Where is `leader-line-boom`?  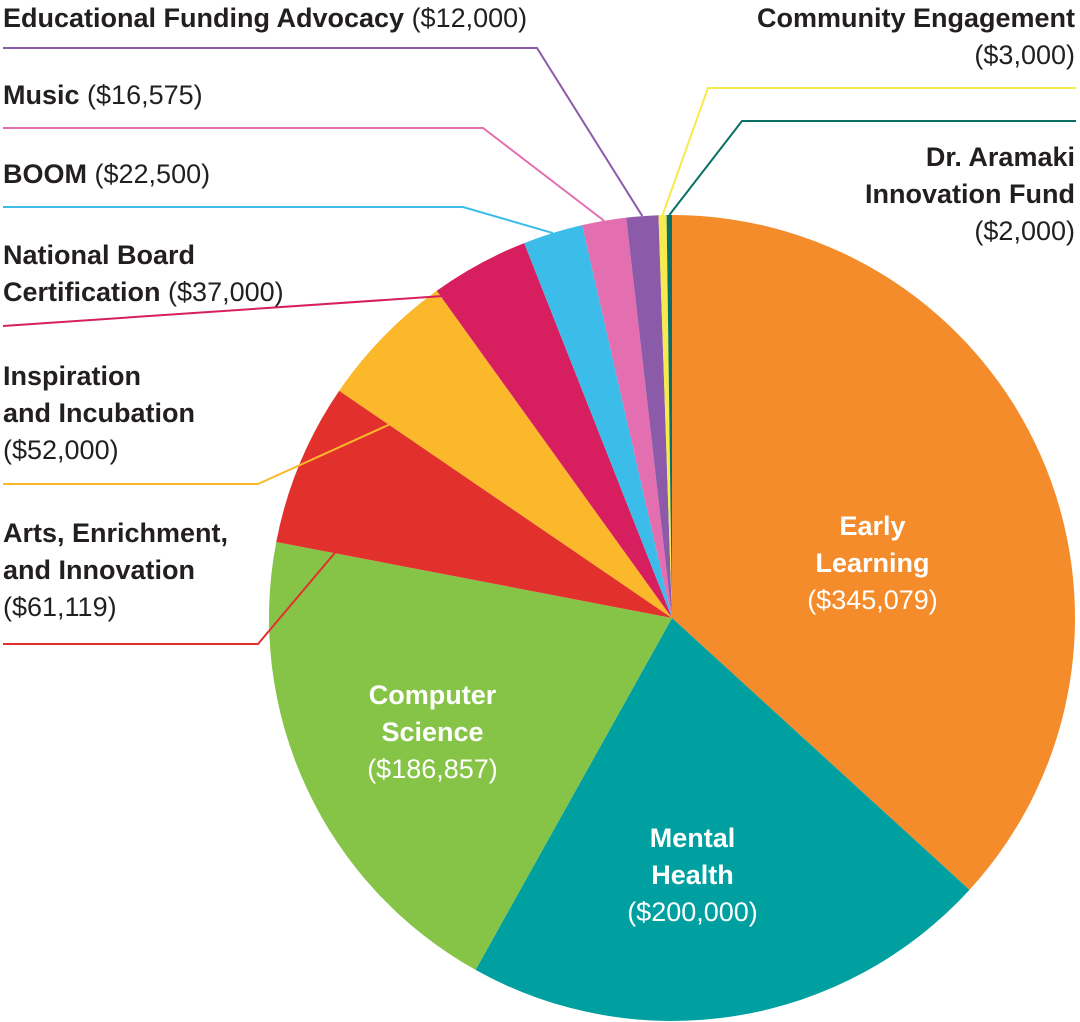 leader-line-boom is located at coordinates (278, 220).